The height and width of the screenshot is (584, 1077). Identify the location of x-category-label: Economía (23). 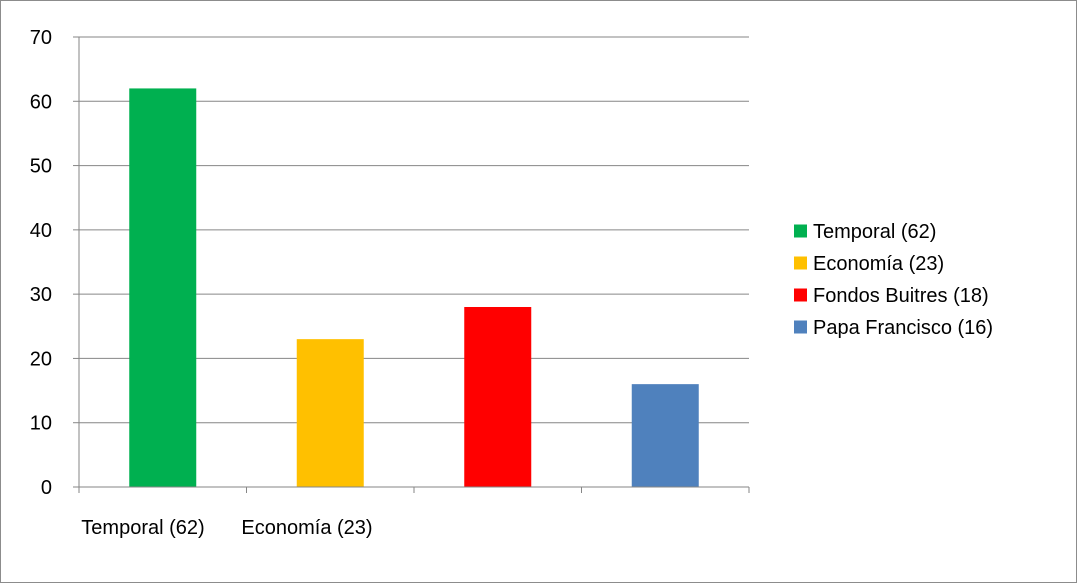
(306, 528).